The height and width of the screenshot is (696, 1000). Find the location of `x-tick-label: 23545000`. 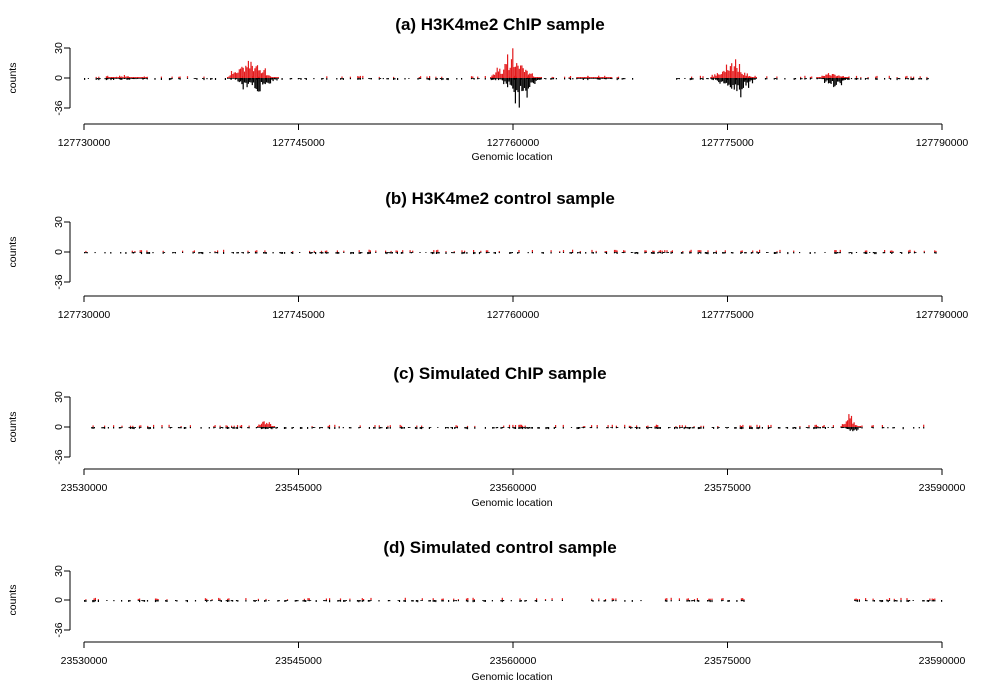

x-tick-label: 23545000 is located at coordinates (298, 661).